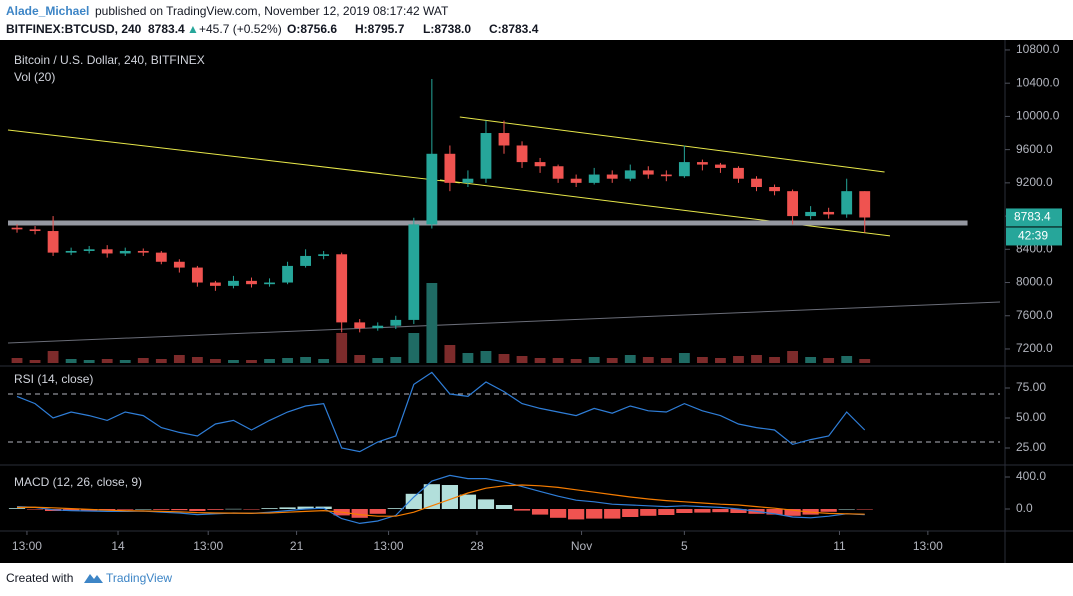 The width and height of the screenshot is (1073, 596). I want to click on x-tick-label: 13:00, so click(208, 546).